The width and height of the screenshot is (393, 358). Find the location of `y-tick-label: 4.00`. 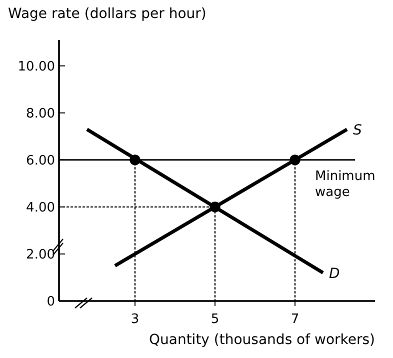

y-tick-label: 4.00 is located at coordinates (40, 208).